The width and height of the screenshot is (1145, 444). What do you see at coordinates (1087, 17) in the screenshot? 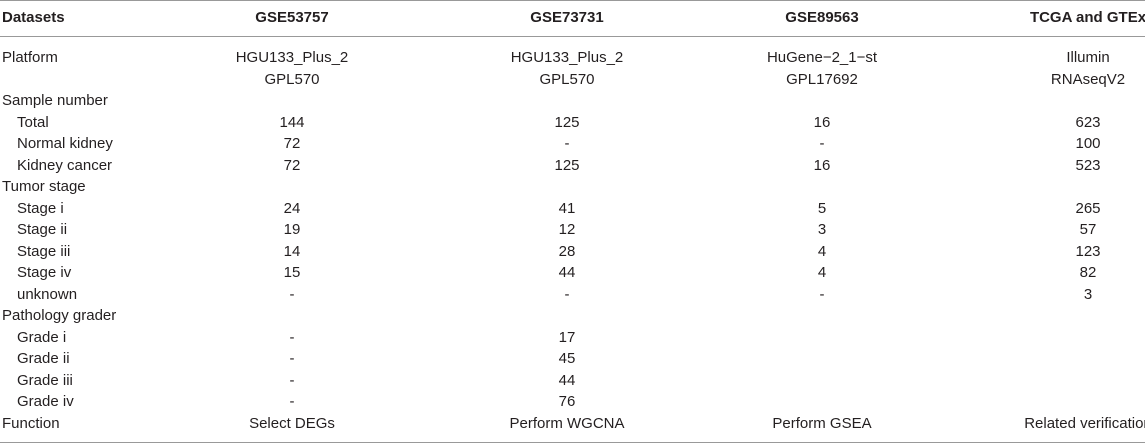
I see `header-cell: TCGA and GTEx` at bounding box center [1087, 17].